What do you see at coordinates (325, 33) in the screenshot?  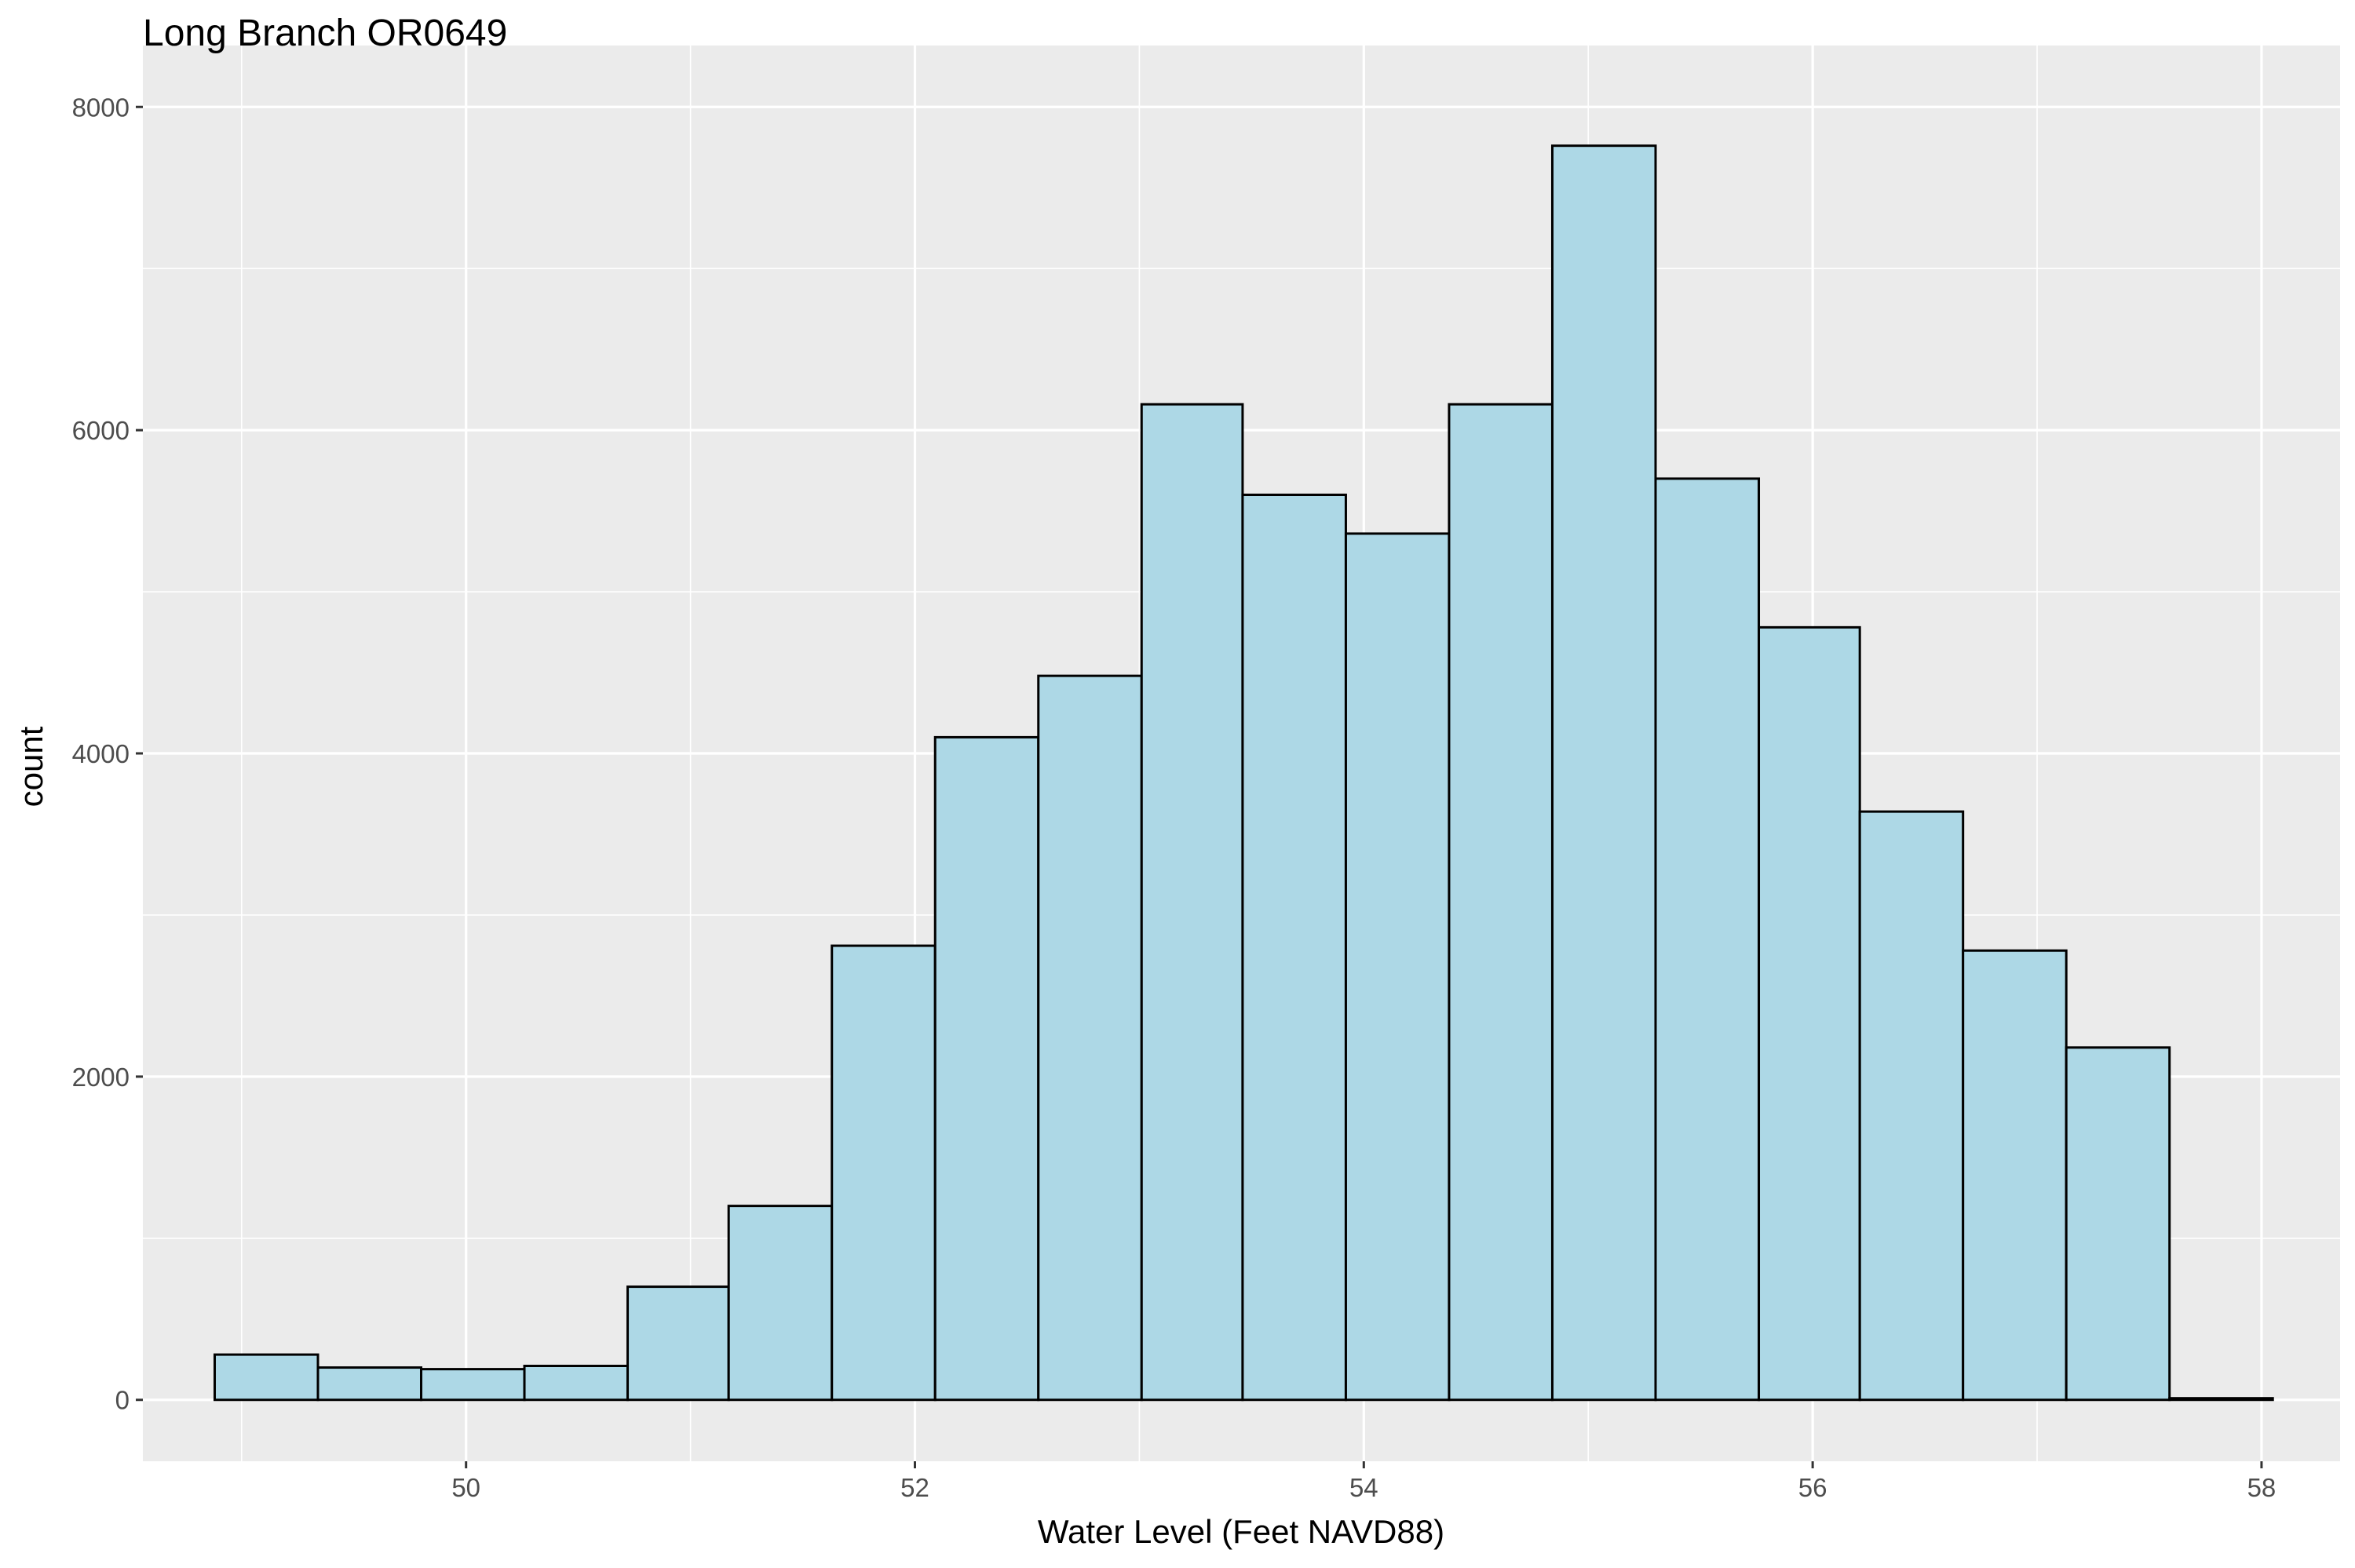 I see `chart-title: Long Branch OR0649` at bounding box center [325, 33].